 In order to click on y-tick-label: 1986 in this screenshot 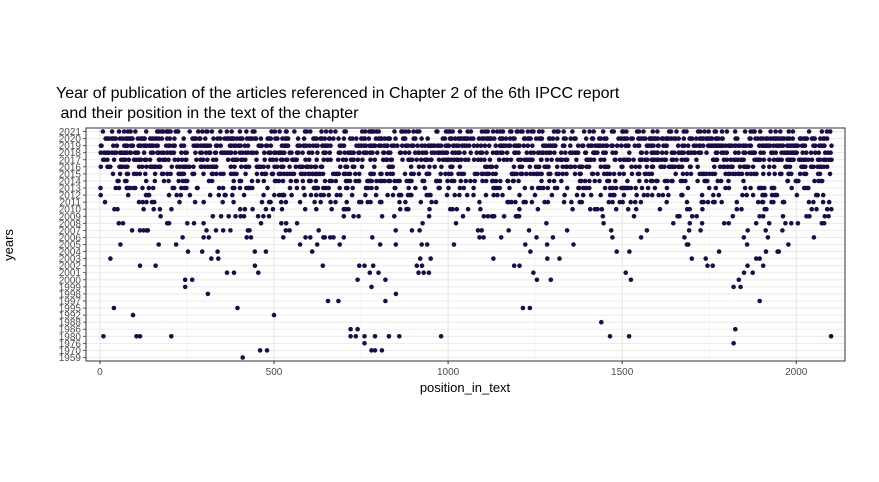, I will do `click(70, 330)`.